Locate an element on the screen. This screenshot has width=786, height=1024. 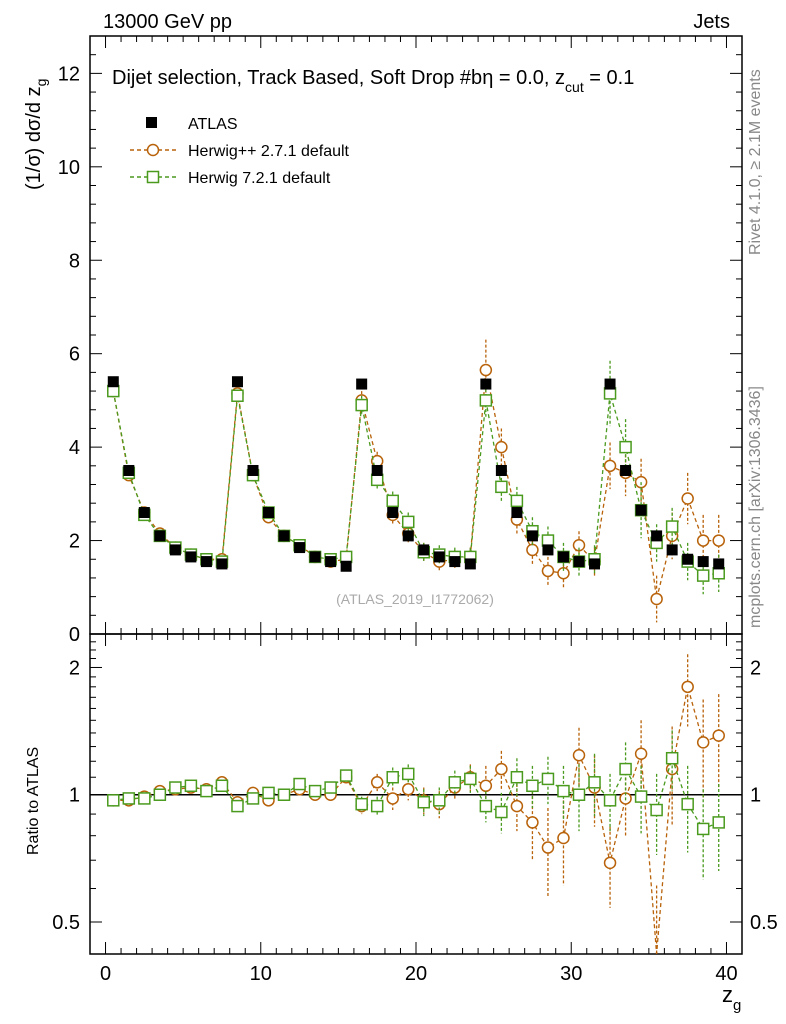
rivet-label: Rivet 4.1.0, ≥ 2.1M events is located at coordinates (755, 162).